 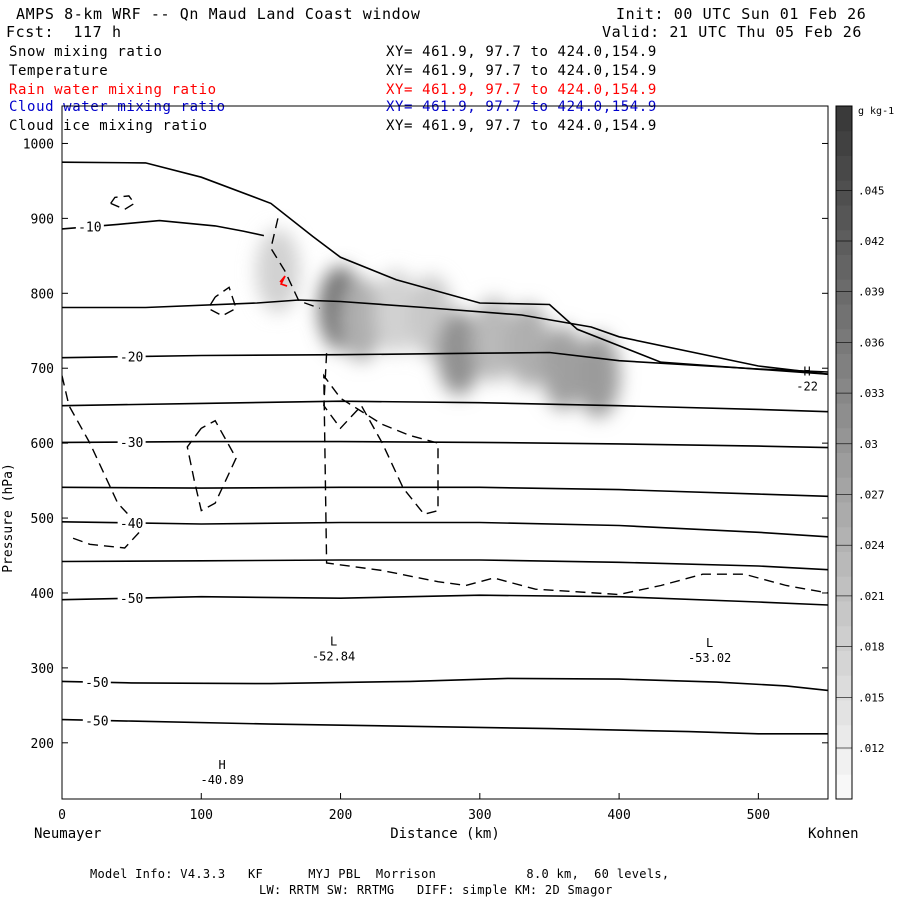 What do you see at coordinates (833, 834) in the screenshot?
I see `right-endpoint-label: Kohnen` at bounding box center [833, 834].